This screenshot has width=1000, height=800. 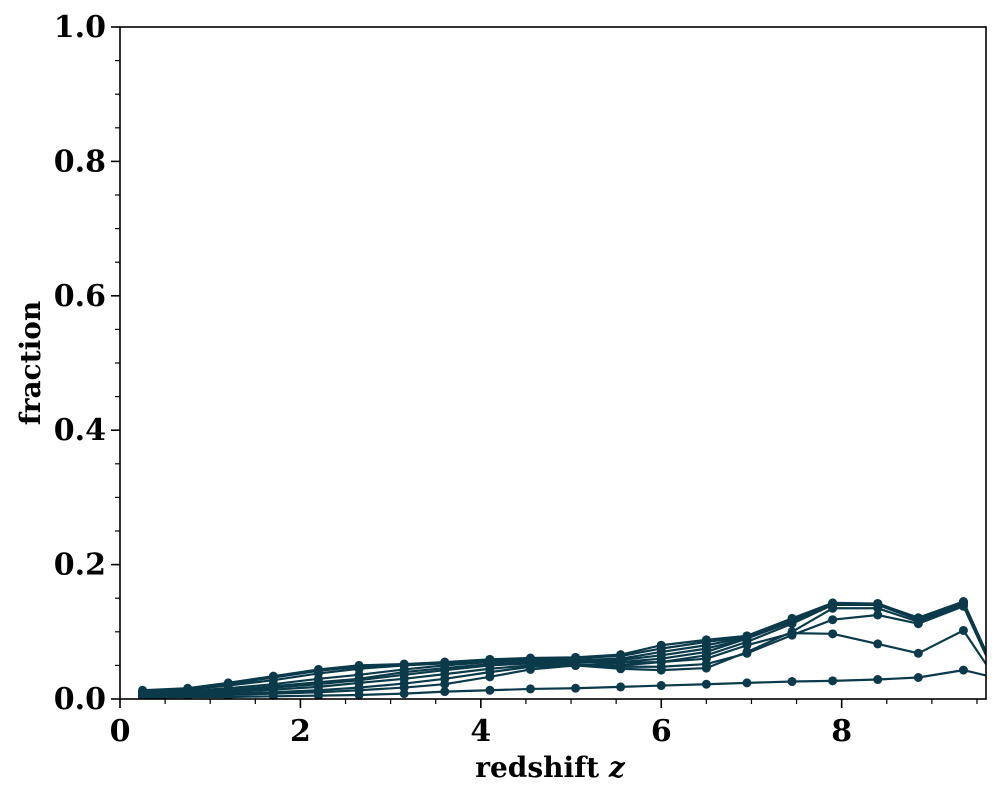 What do you see at coordinates (480, 731) in the screenshot?
I see `x-tick-label: 4` at bounding box center [480, 731].